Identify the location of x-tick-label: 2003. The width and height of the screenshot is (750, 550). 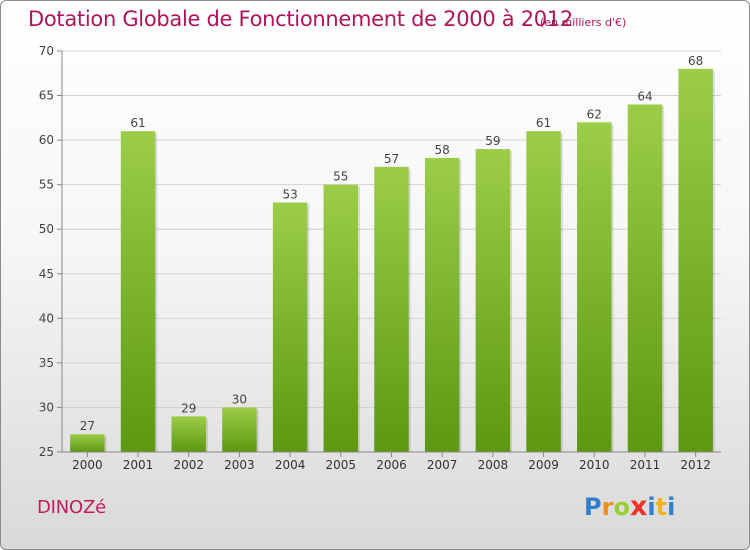
(239, 465).